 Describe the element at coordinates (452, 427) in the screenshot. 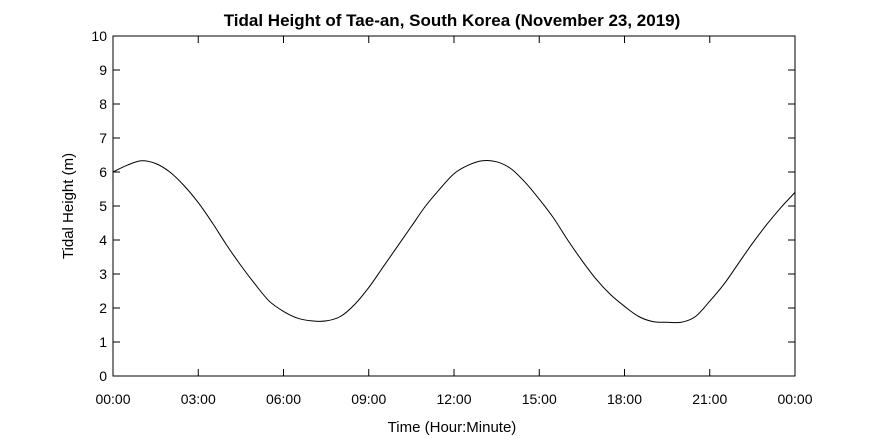

I see `x-axis-label: Time (Hour:Minute)` at that location.